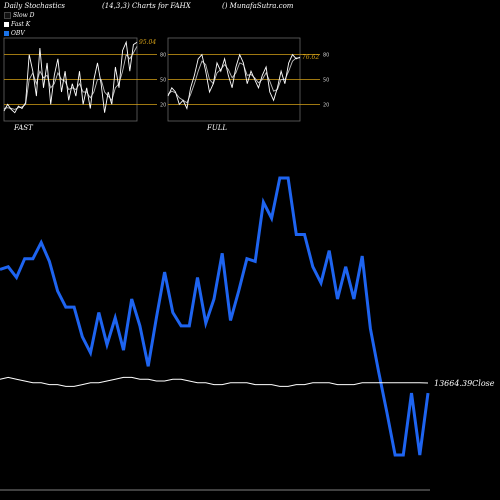 Image resolution: width=500 pixels, height=500 pixels. I want to click on legend-label-slow-d: Slow D, so click(24, 15).